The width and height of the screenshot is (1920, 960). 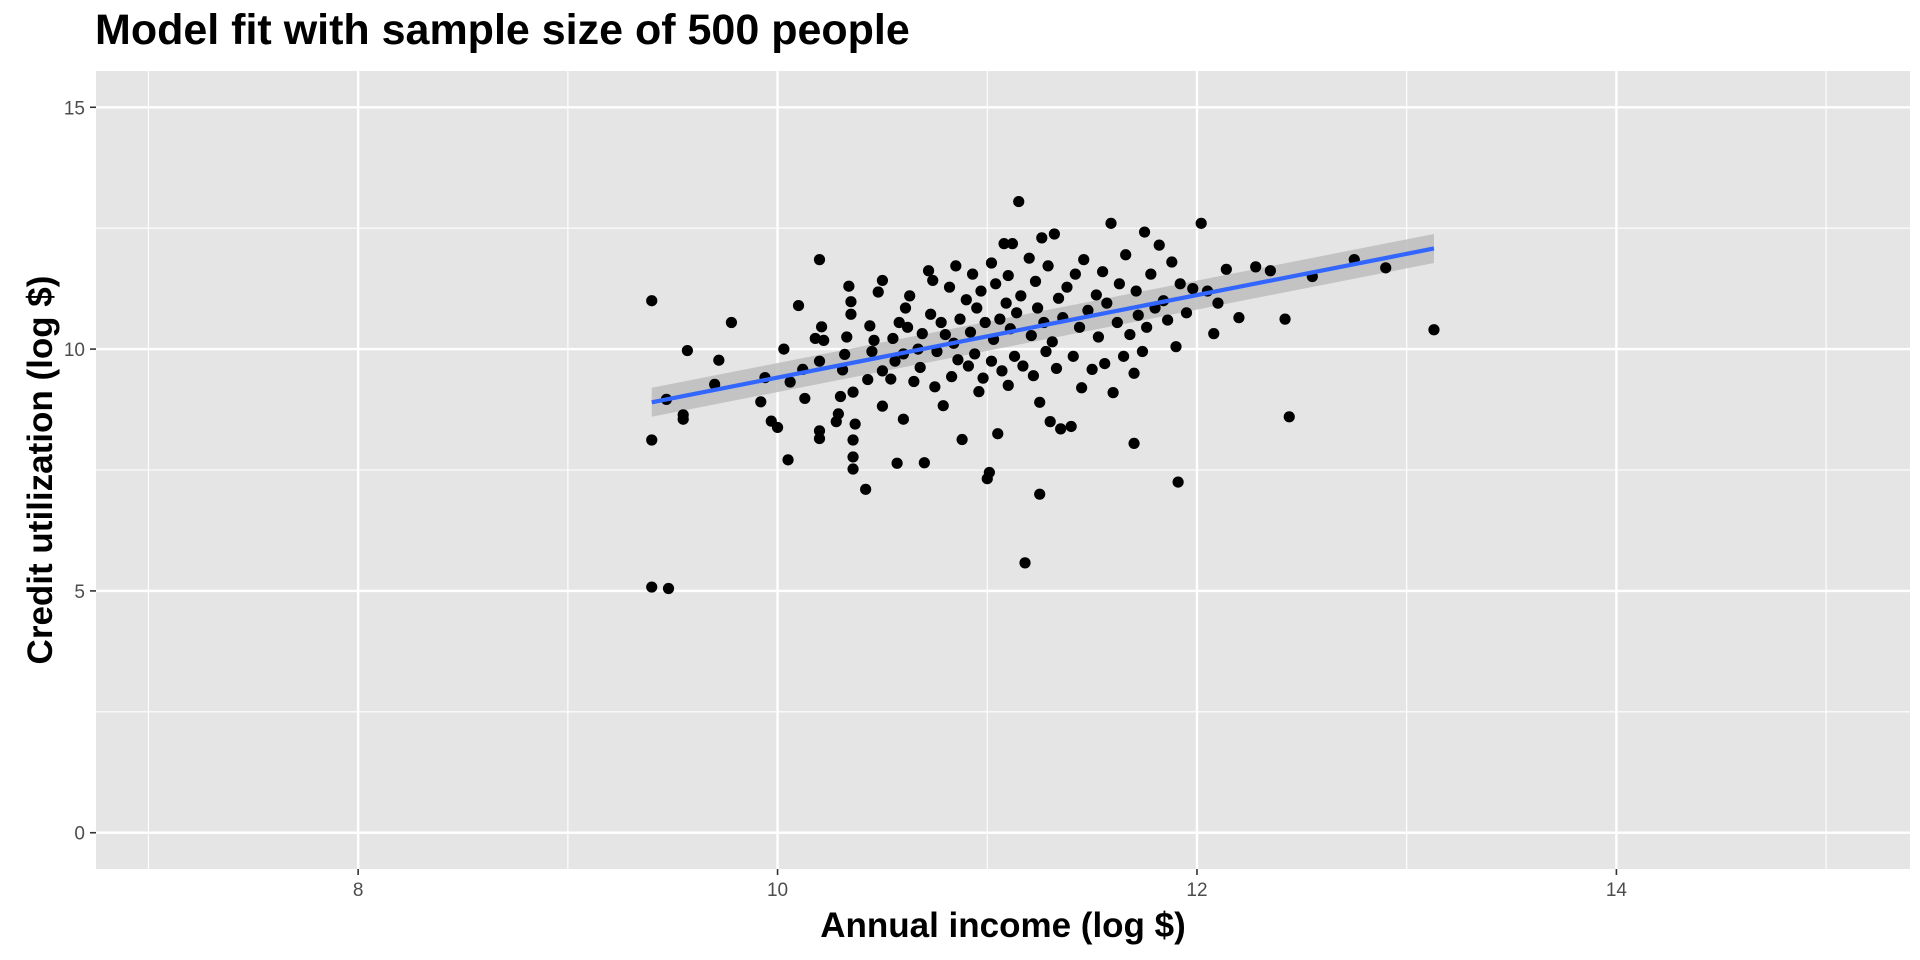 What do you see at coordinates (74, 350) in the screenshot?
I see `y-tick-label: 10` at bounding box center [74, 350].